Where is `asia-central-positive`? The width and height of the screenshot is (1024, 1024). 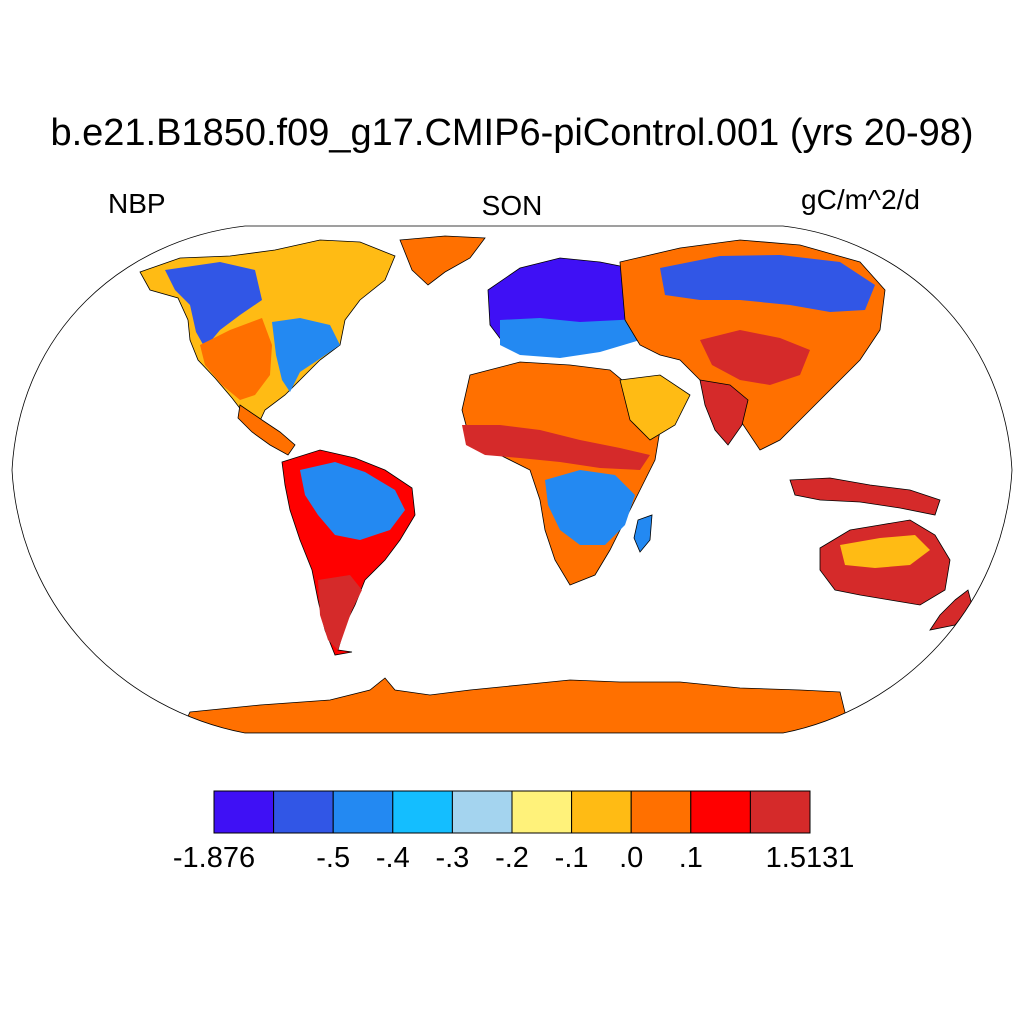
asia-central-positive is located at coordinates (755, 357).